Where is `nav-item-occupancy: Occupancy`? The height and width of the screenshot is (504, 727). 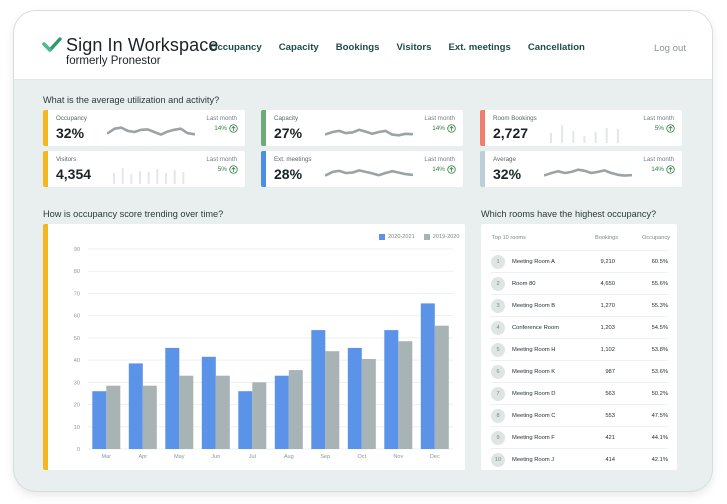
nav-item-occupancy: Occupancy is located at coordinates (236, 47).